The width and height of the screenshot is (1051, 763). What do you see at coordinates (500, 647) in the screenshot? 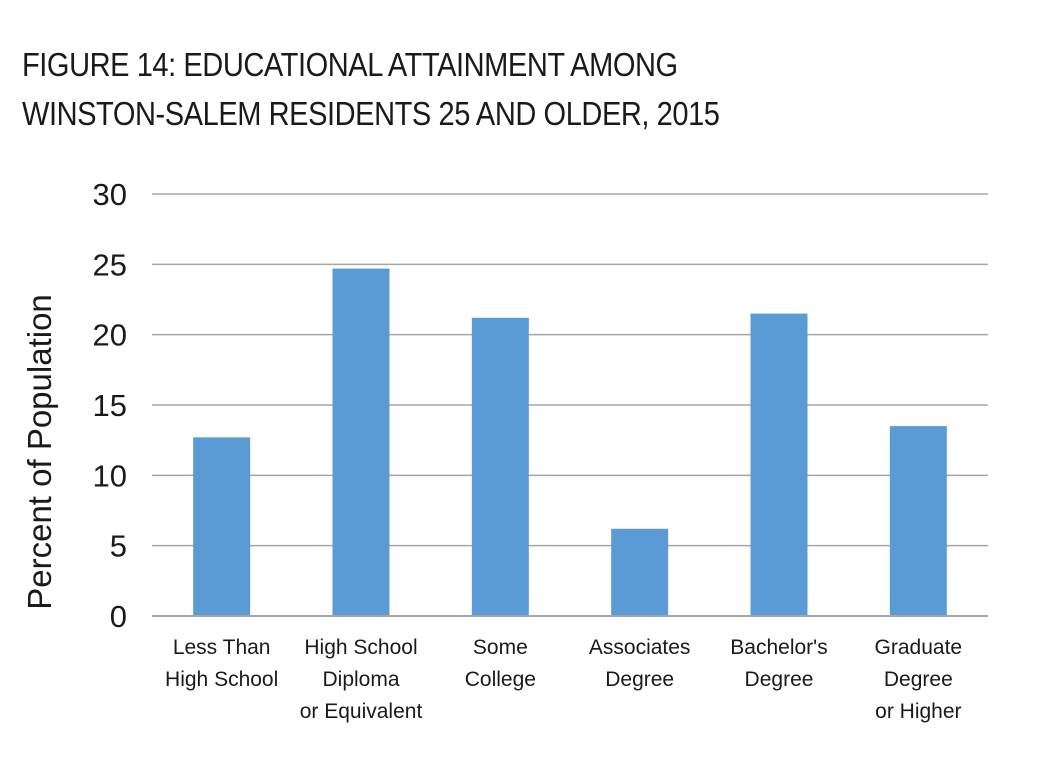
I see `x-tick-label-line: Some` at bounding box center [500, 647].